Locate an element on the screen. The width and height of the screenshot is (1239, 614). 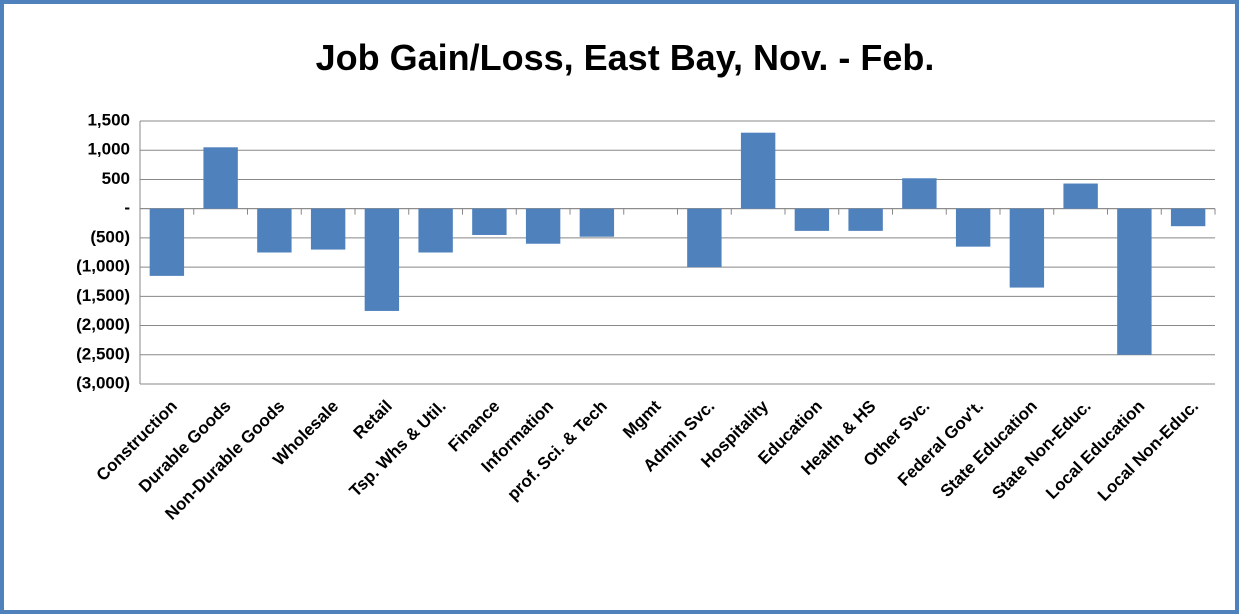
y-tick-label: (2,500) is located at coordinates (103, 353).